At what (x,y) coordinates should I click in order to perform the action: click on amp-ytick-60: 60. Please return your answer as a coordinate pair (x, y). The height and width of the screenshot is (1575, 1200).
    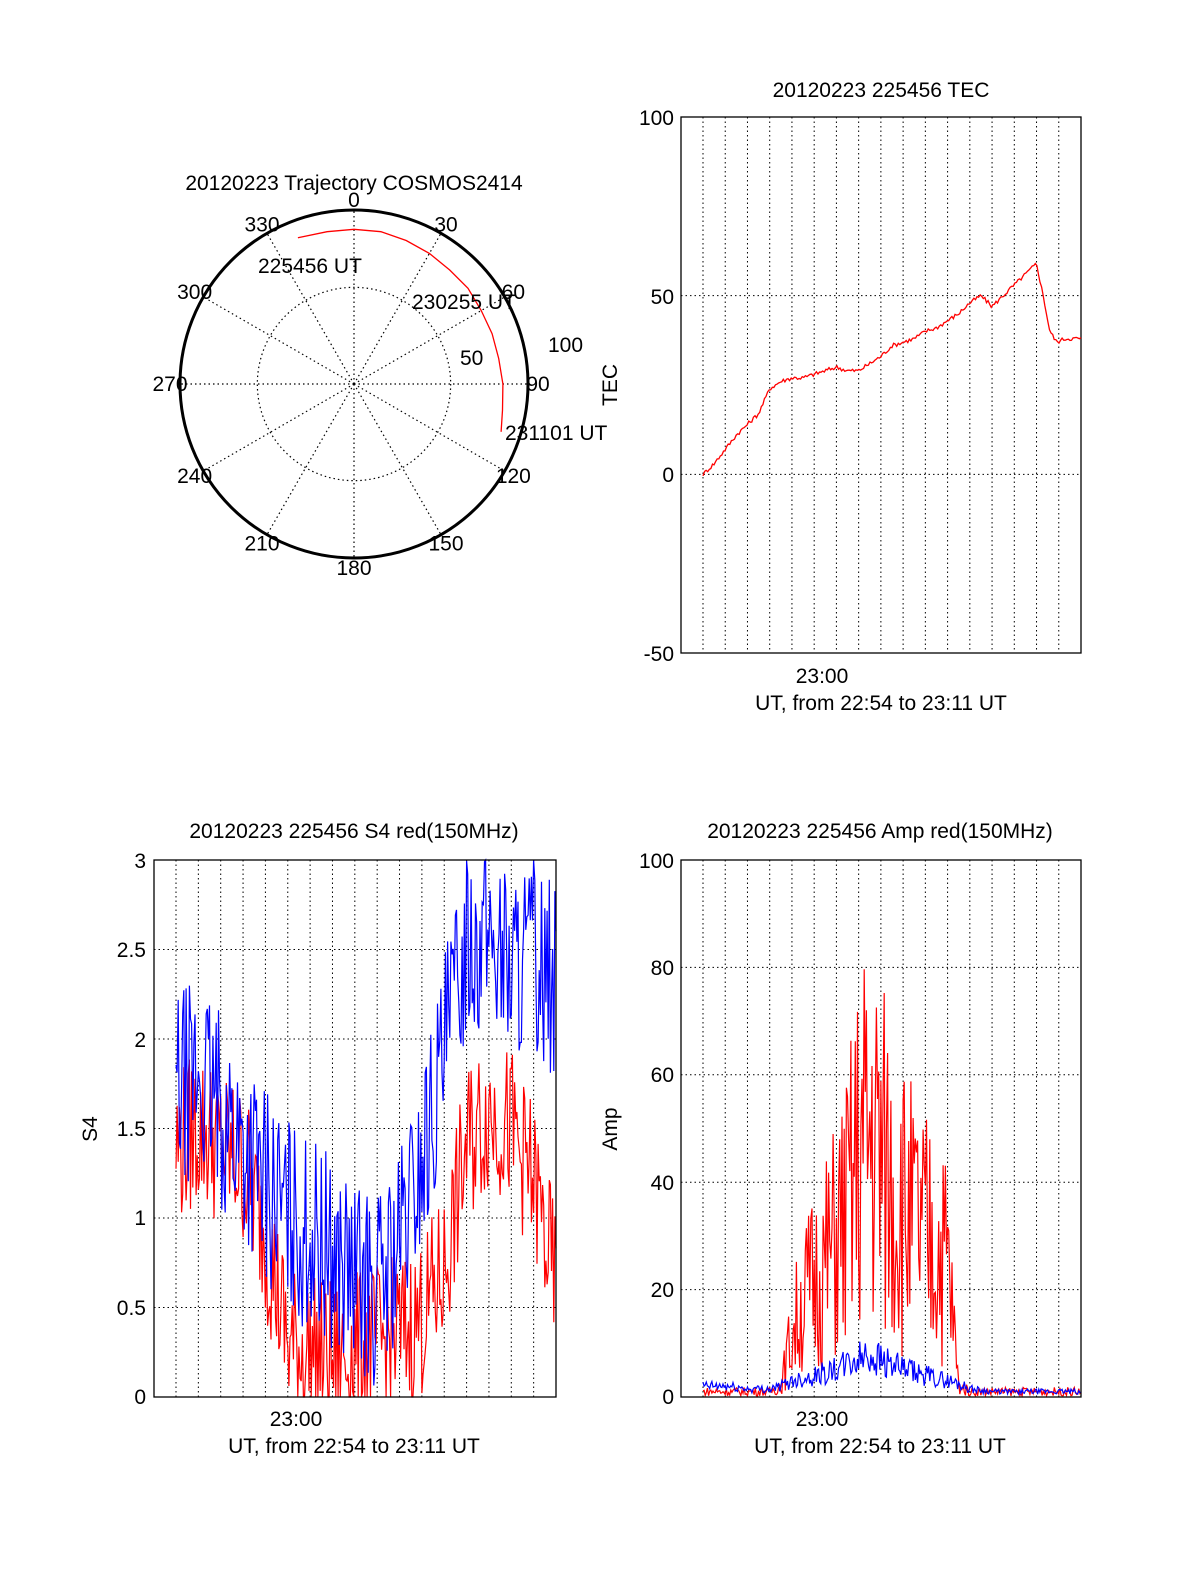
    Looking at the image, I should click on (662, 1075).